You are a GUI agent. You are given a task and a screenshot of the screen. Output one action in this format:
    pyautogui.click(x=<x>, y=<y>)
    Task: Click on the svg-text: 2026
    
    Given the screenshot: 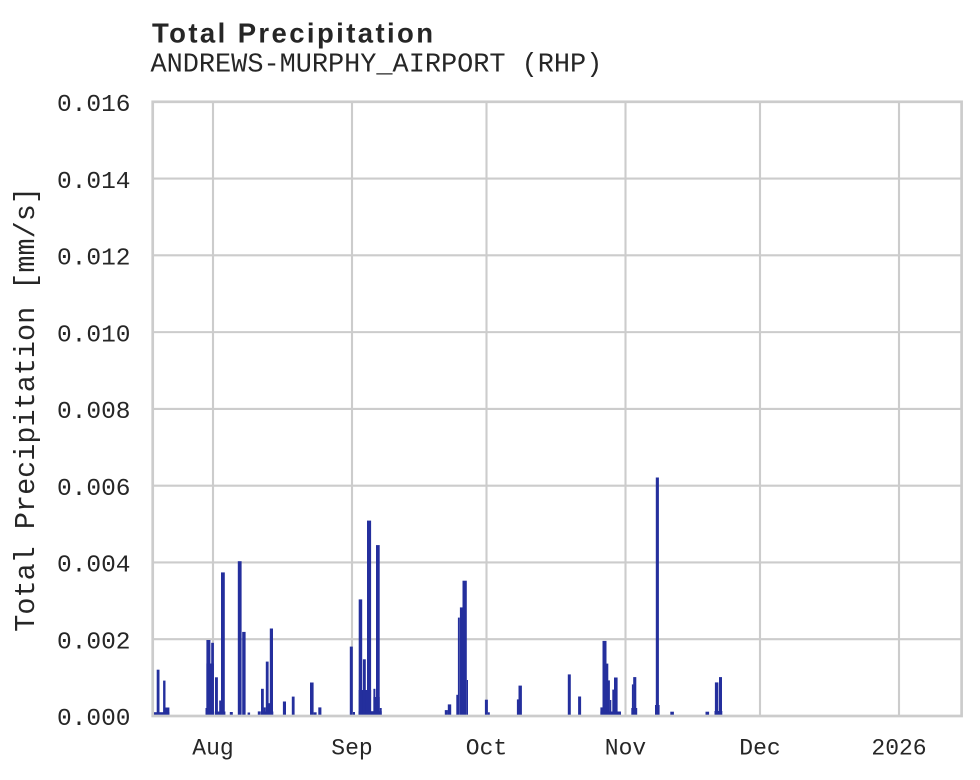 What is the action you would take?
    pyautogui.click(x=898, y=749)
    